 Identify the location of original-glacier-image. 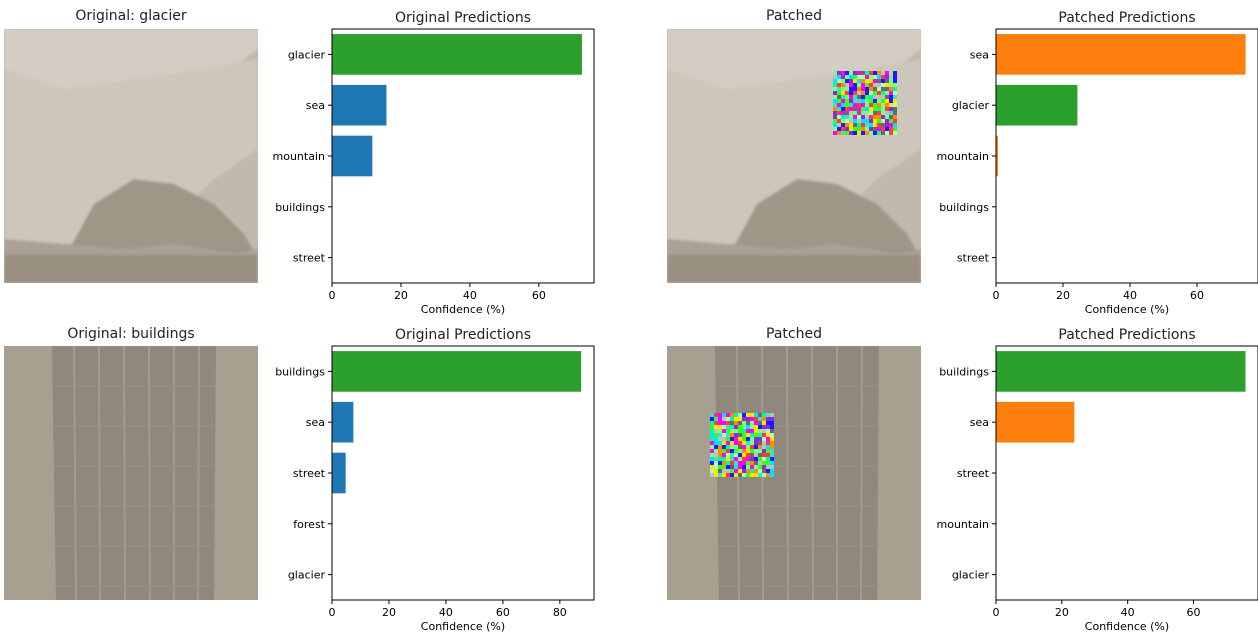
(131, 156).